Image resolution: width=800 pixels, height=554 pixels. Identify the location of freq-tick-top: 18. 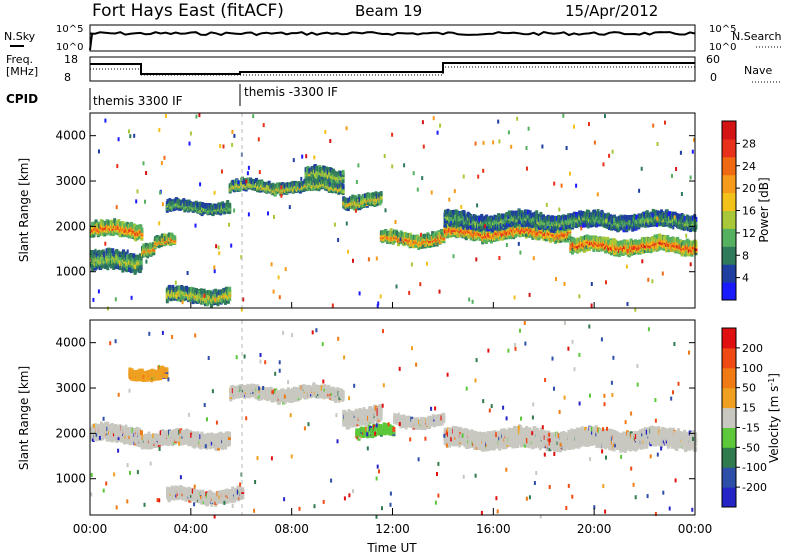
(71, 59).